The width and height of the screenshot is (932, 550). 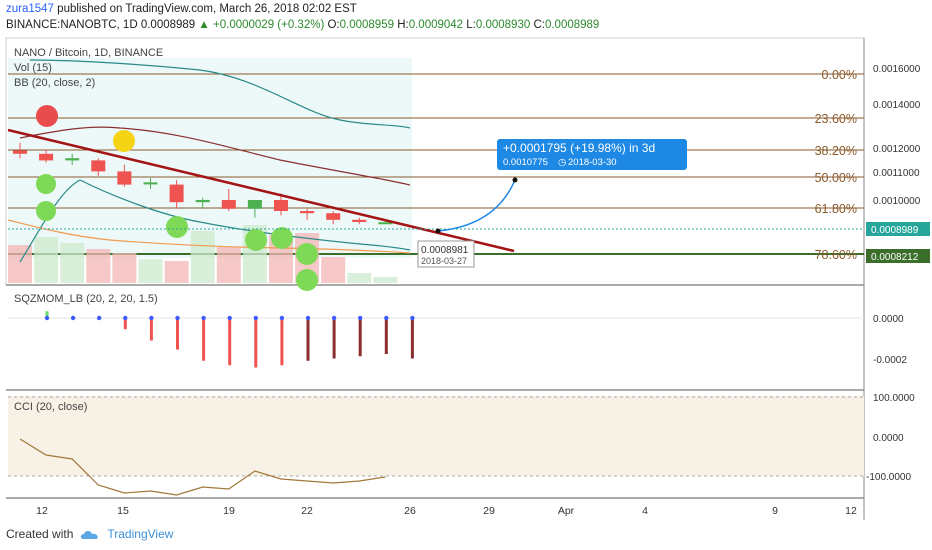 What do you see at coordinates (897, 105) in the screenshot?
I see `price-tick: 0.0014000` at bounding box center [897, 105].